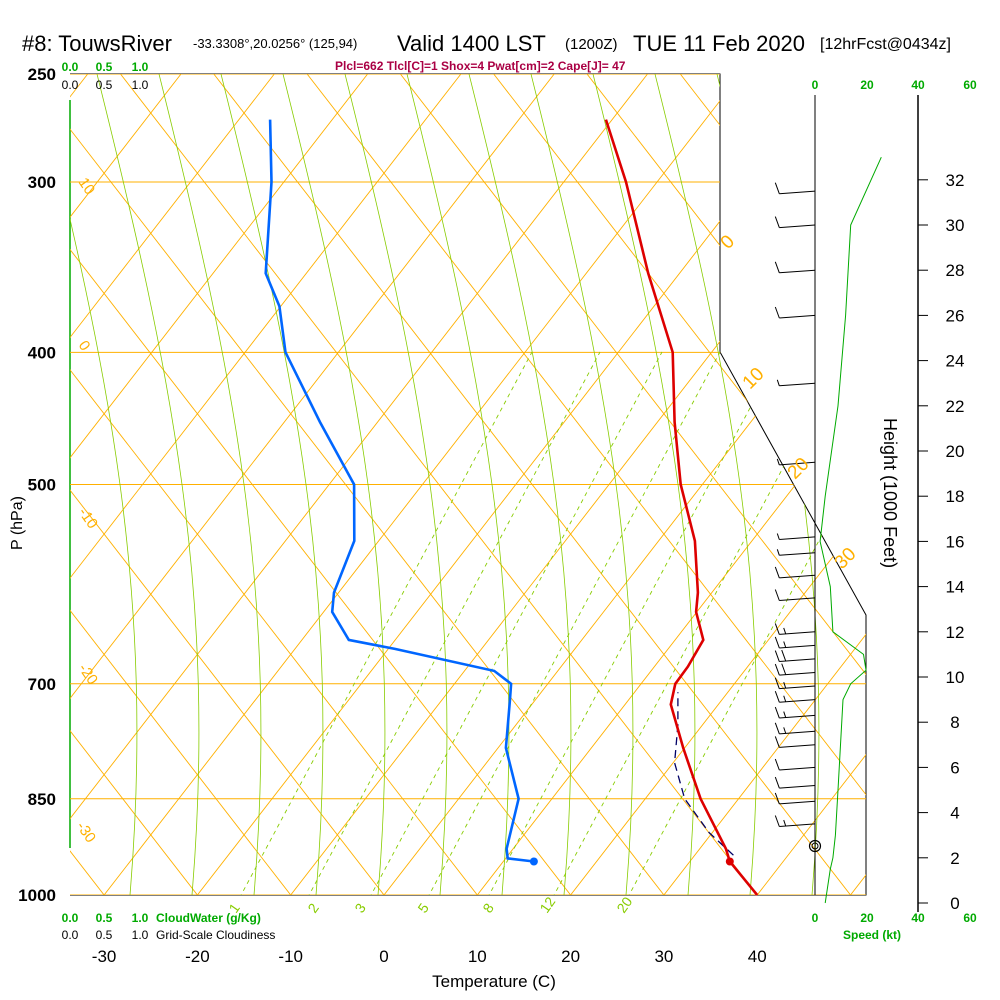 Image resolution: width=1000 pixels, height=1000 pixels. Describe the element at coordinates (955, 270) in the screenshot. I see `height-tick-label: 28` at that location.